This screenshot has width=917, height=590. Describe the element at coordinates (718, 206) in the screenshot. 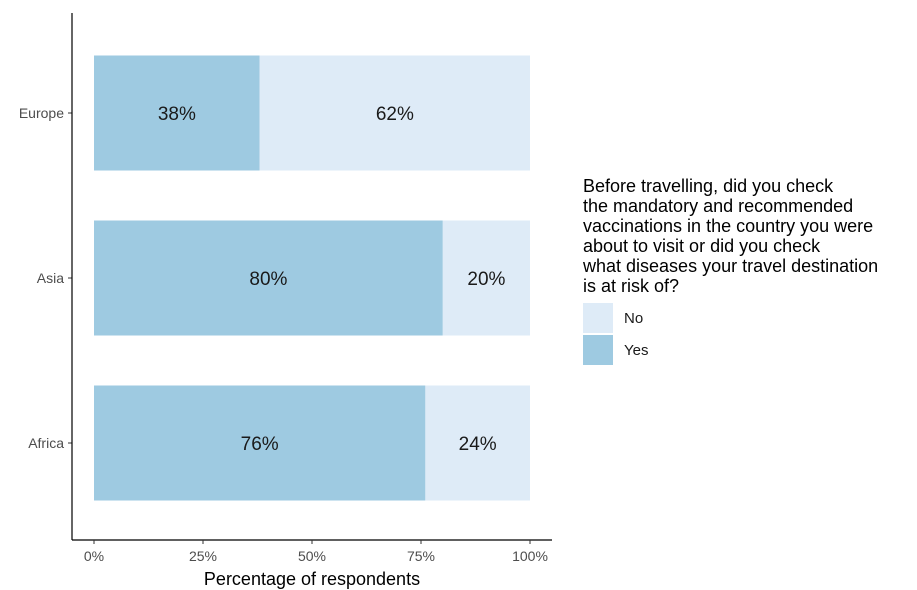

I see `legend-title-line: the mandatory and recommended` at that location.